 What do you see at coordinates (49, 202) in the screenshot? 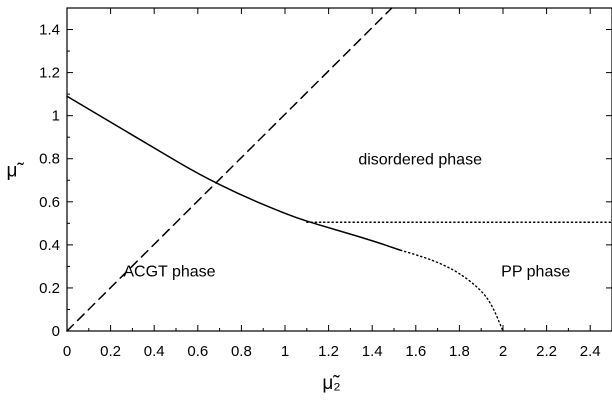
I see `y-tick-label: 0.6` at bounding box center [49, 202].